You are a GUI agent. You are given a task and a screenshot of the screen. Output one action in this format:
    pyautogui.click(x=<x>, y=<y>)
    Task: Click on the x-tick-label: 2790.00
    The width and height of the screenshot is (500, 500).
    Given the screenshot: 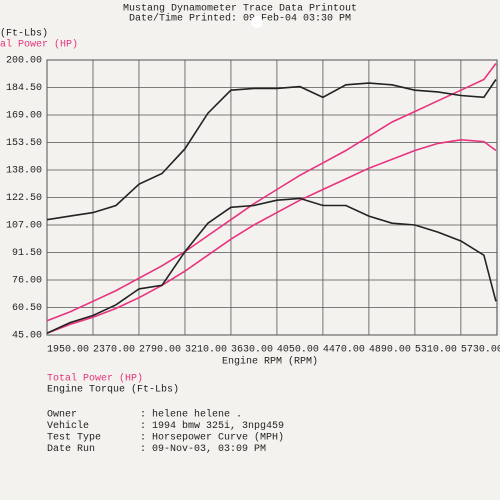 What is the action you would take?
    pyautogui.click(x=160, y=350)
    